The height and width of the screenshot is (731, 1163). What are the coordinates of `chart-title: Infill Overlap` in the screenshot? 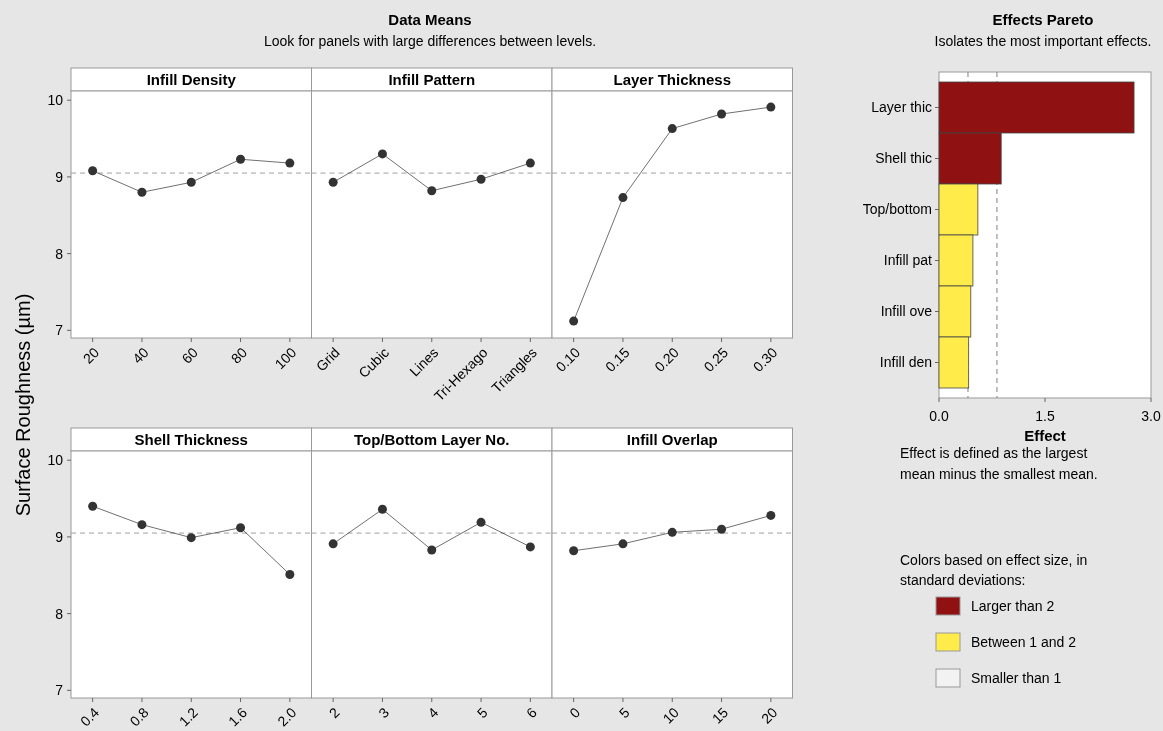 It's located at (672, 439).